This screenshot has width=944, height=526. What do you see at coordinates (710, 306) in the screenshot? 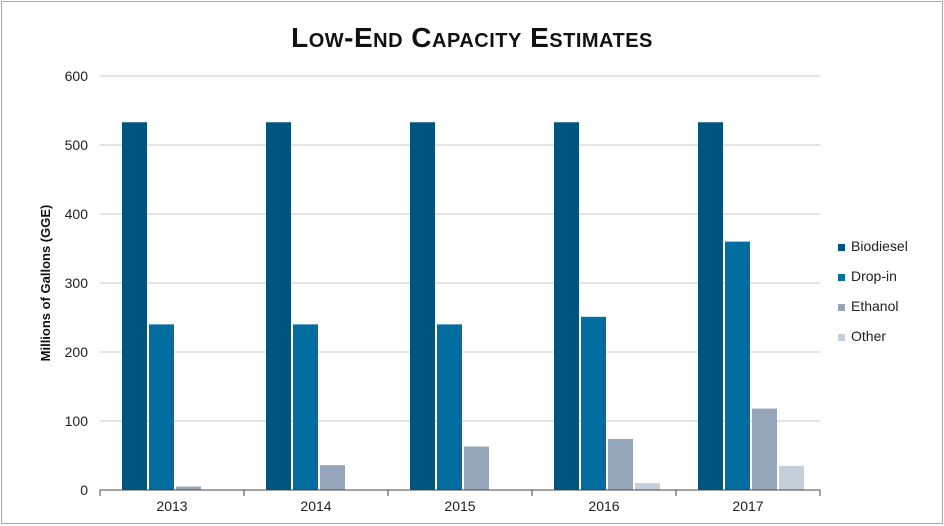
I see `bar-biodiesel-2017` at bounding box center [710, 306].